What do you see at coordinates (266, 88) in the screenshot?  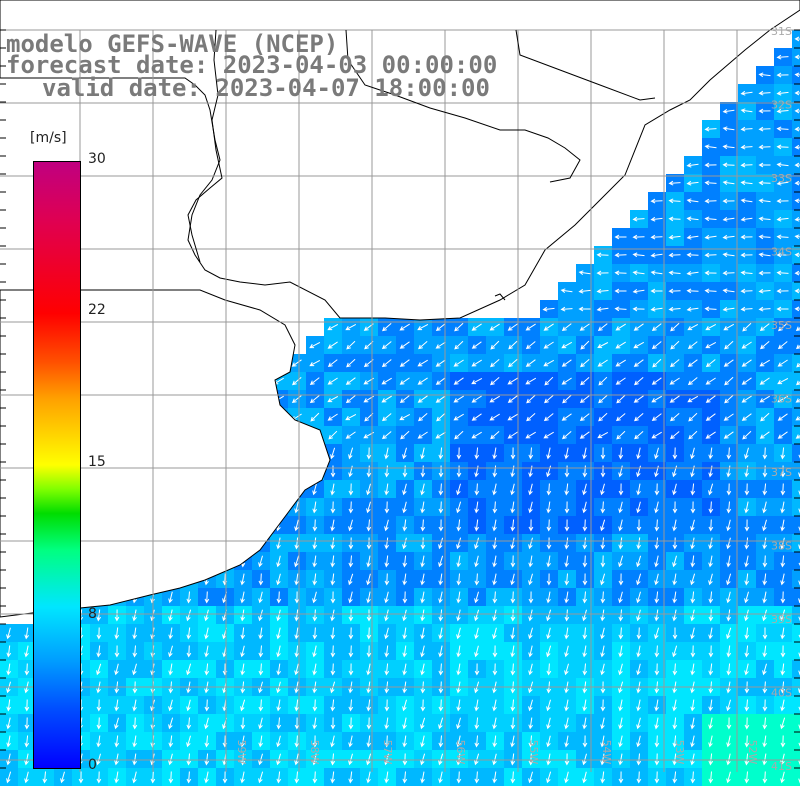 I see `title-valid-date: valid date: 2023-04-07 18:00:00` at bounding box center [266, 88].